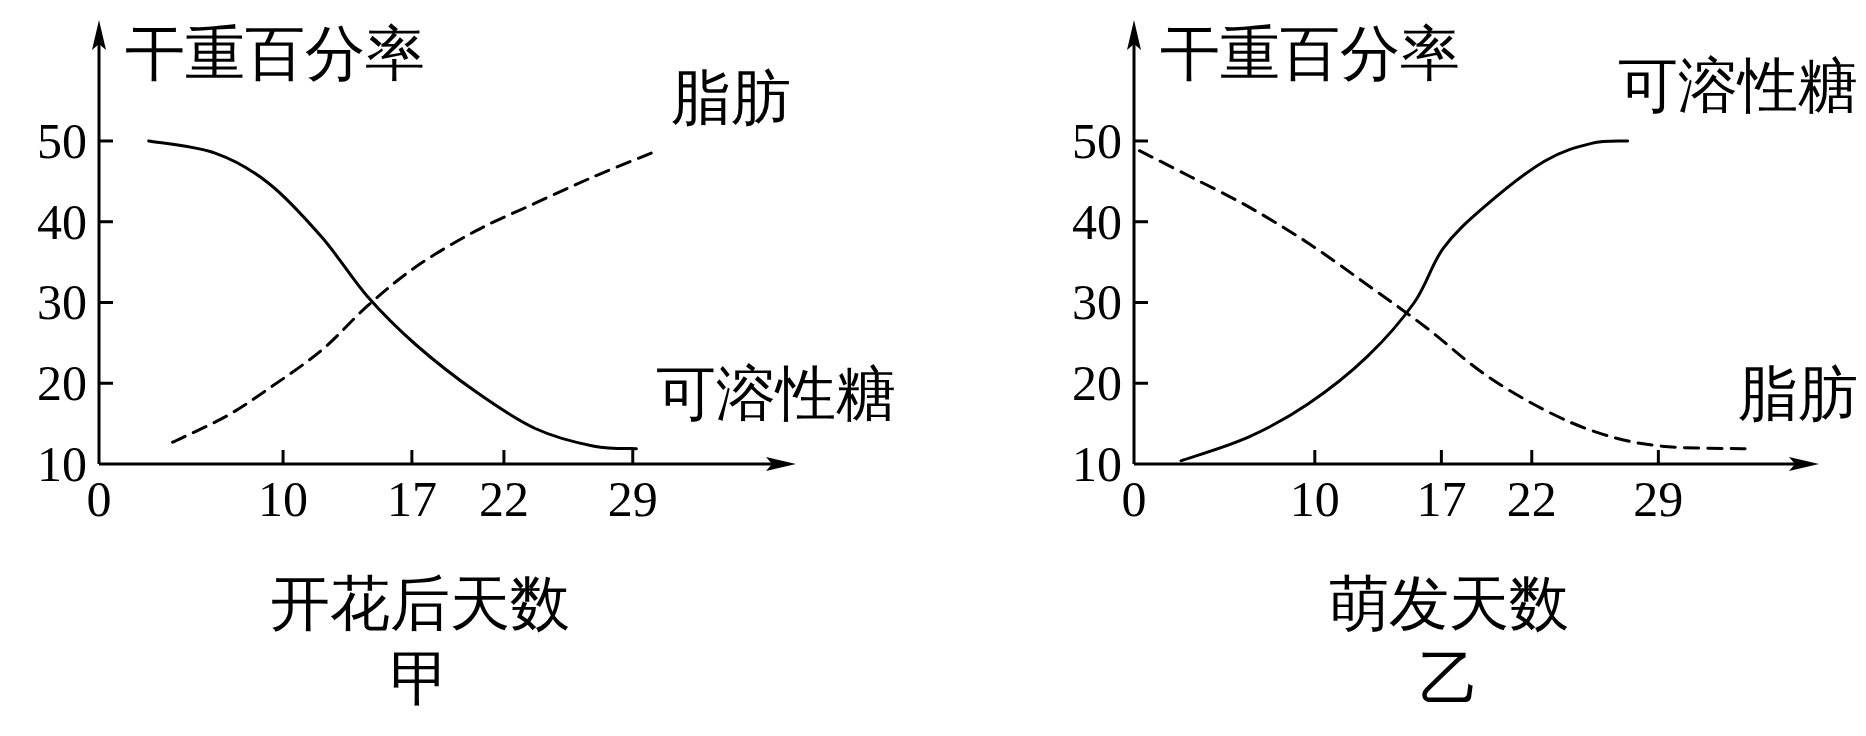  Describe the element at coordinates (419, 679) in the screenshot. I see `text: 甲` at that location.